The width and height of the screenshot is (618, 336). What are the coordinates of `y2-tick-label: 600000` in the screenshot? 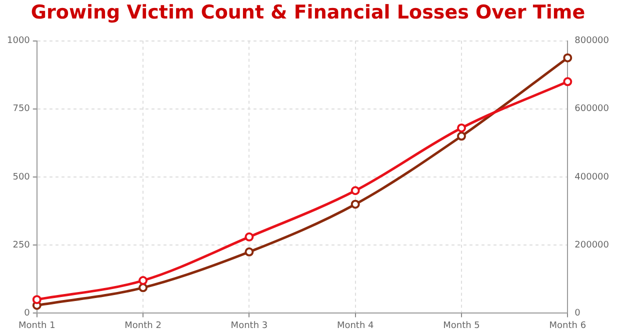 It's located at (592, 109).